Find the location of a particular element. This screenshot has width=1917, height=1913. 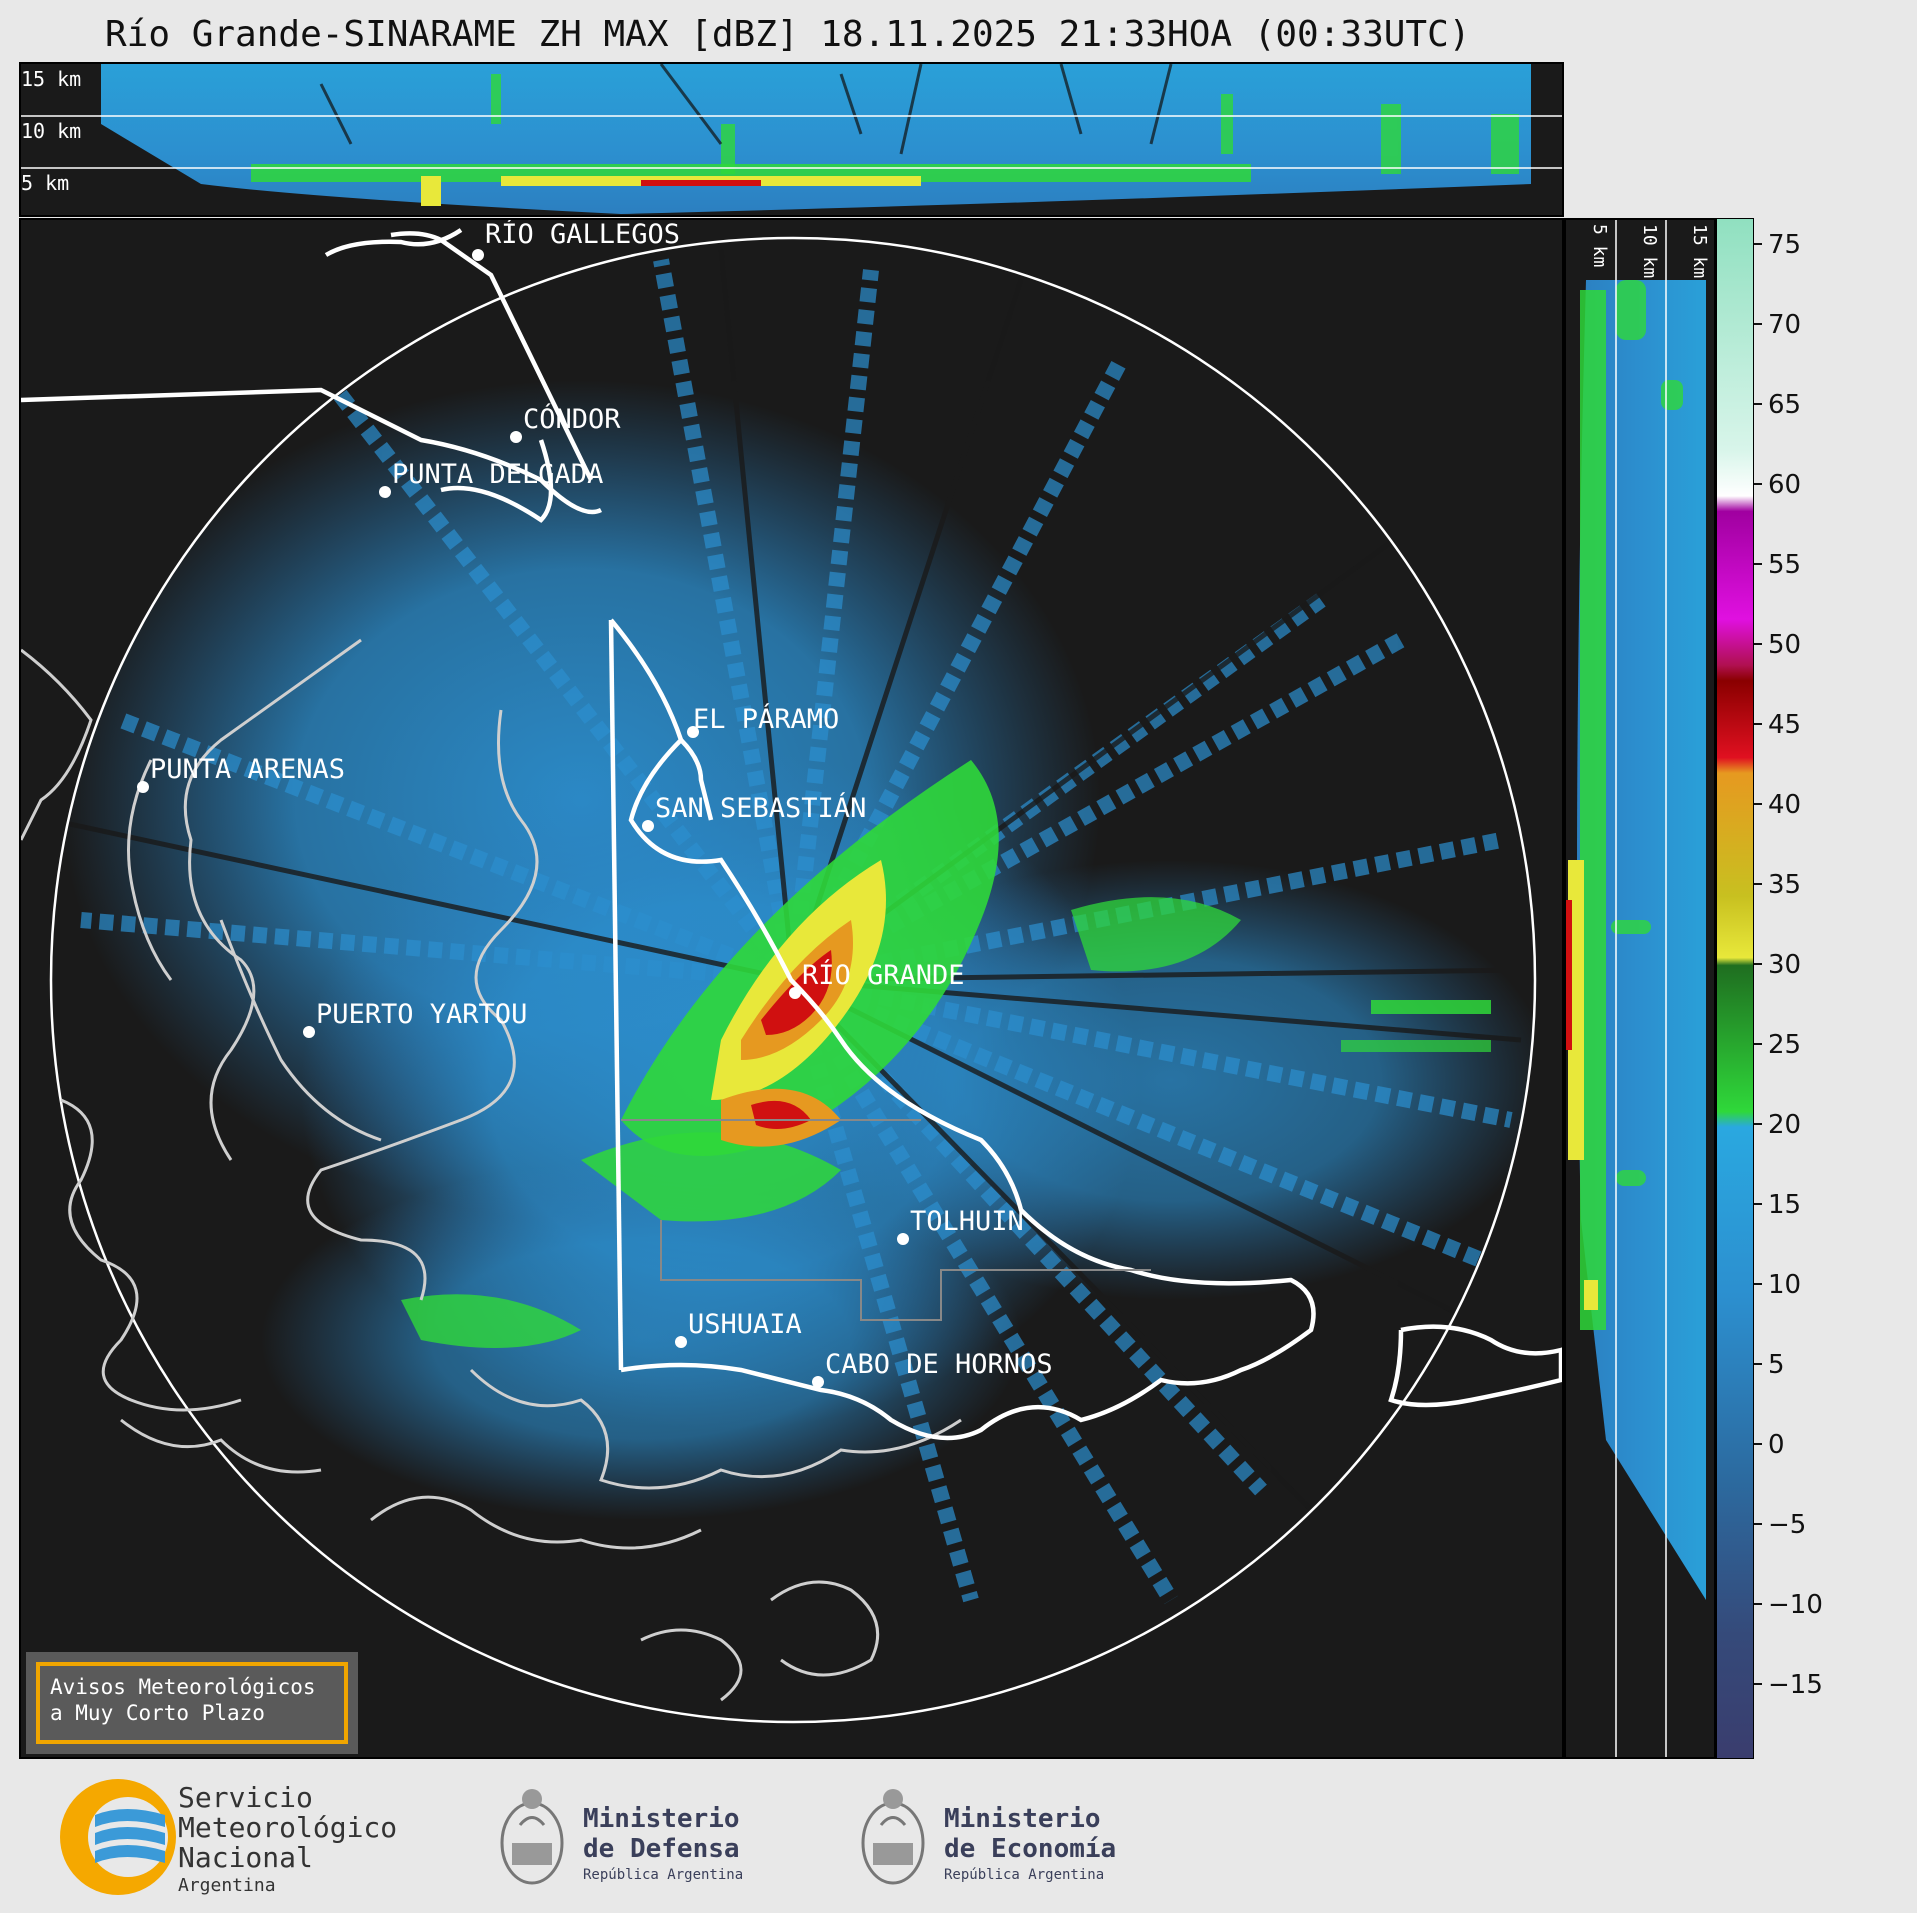

economia-name-3: República Argentina is located at coordinates (1024, 1875).